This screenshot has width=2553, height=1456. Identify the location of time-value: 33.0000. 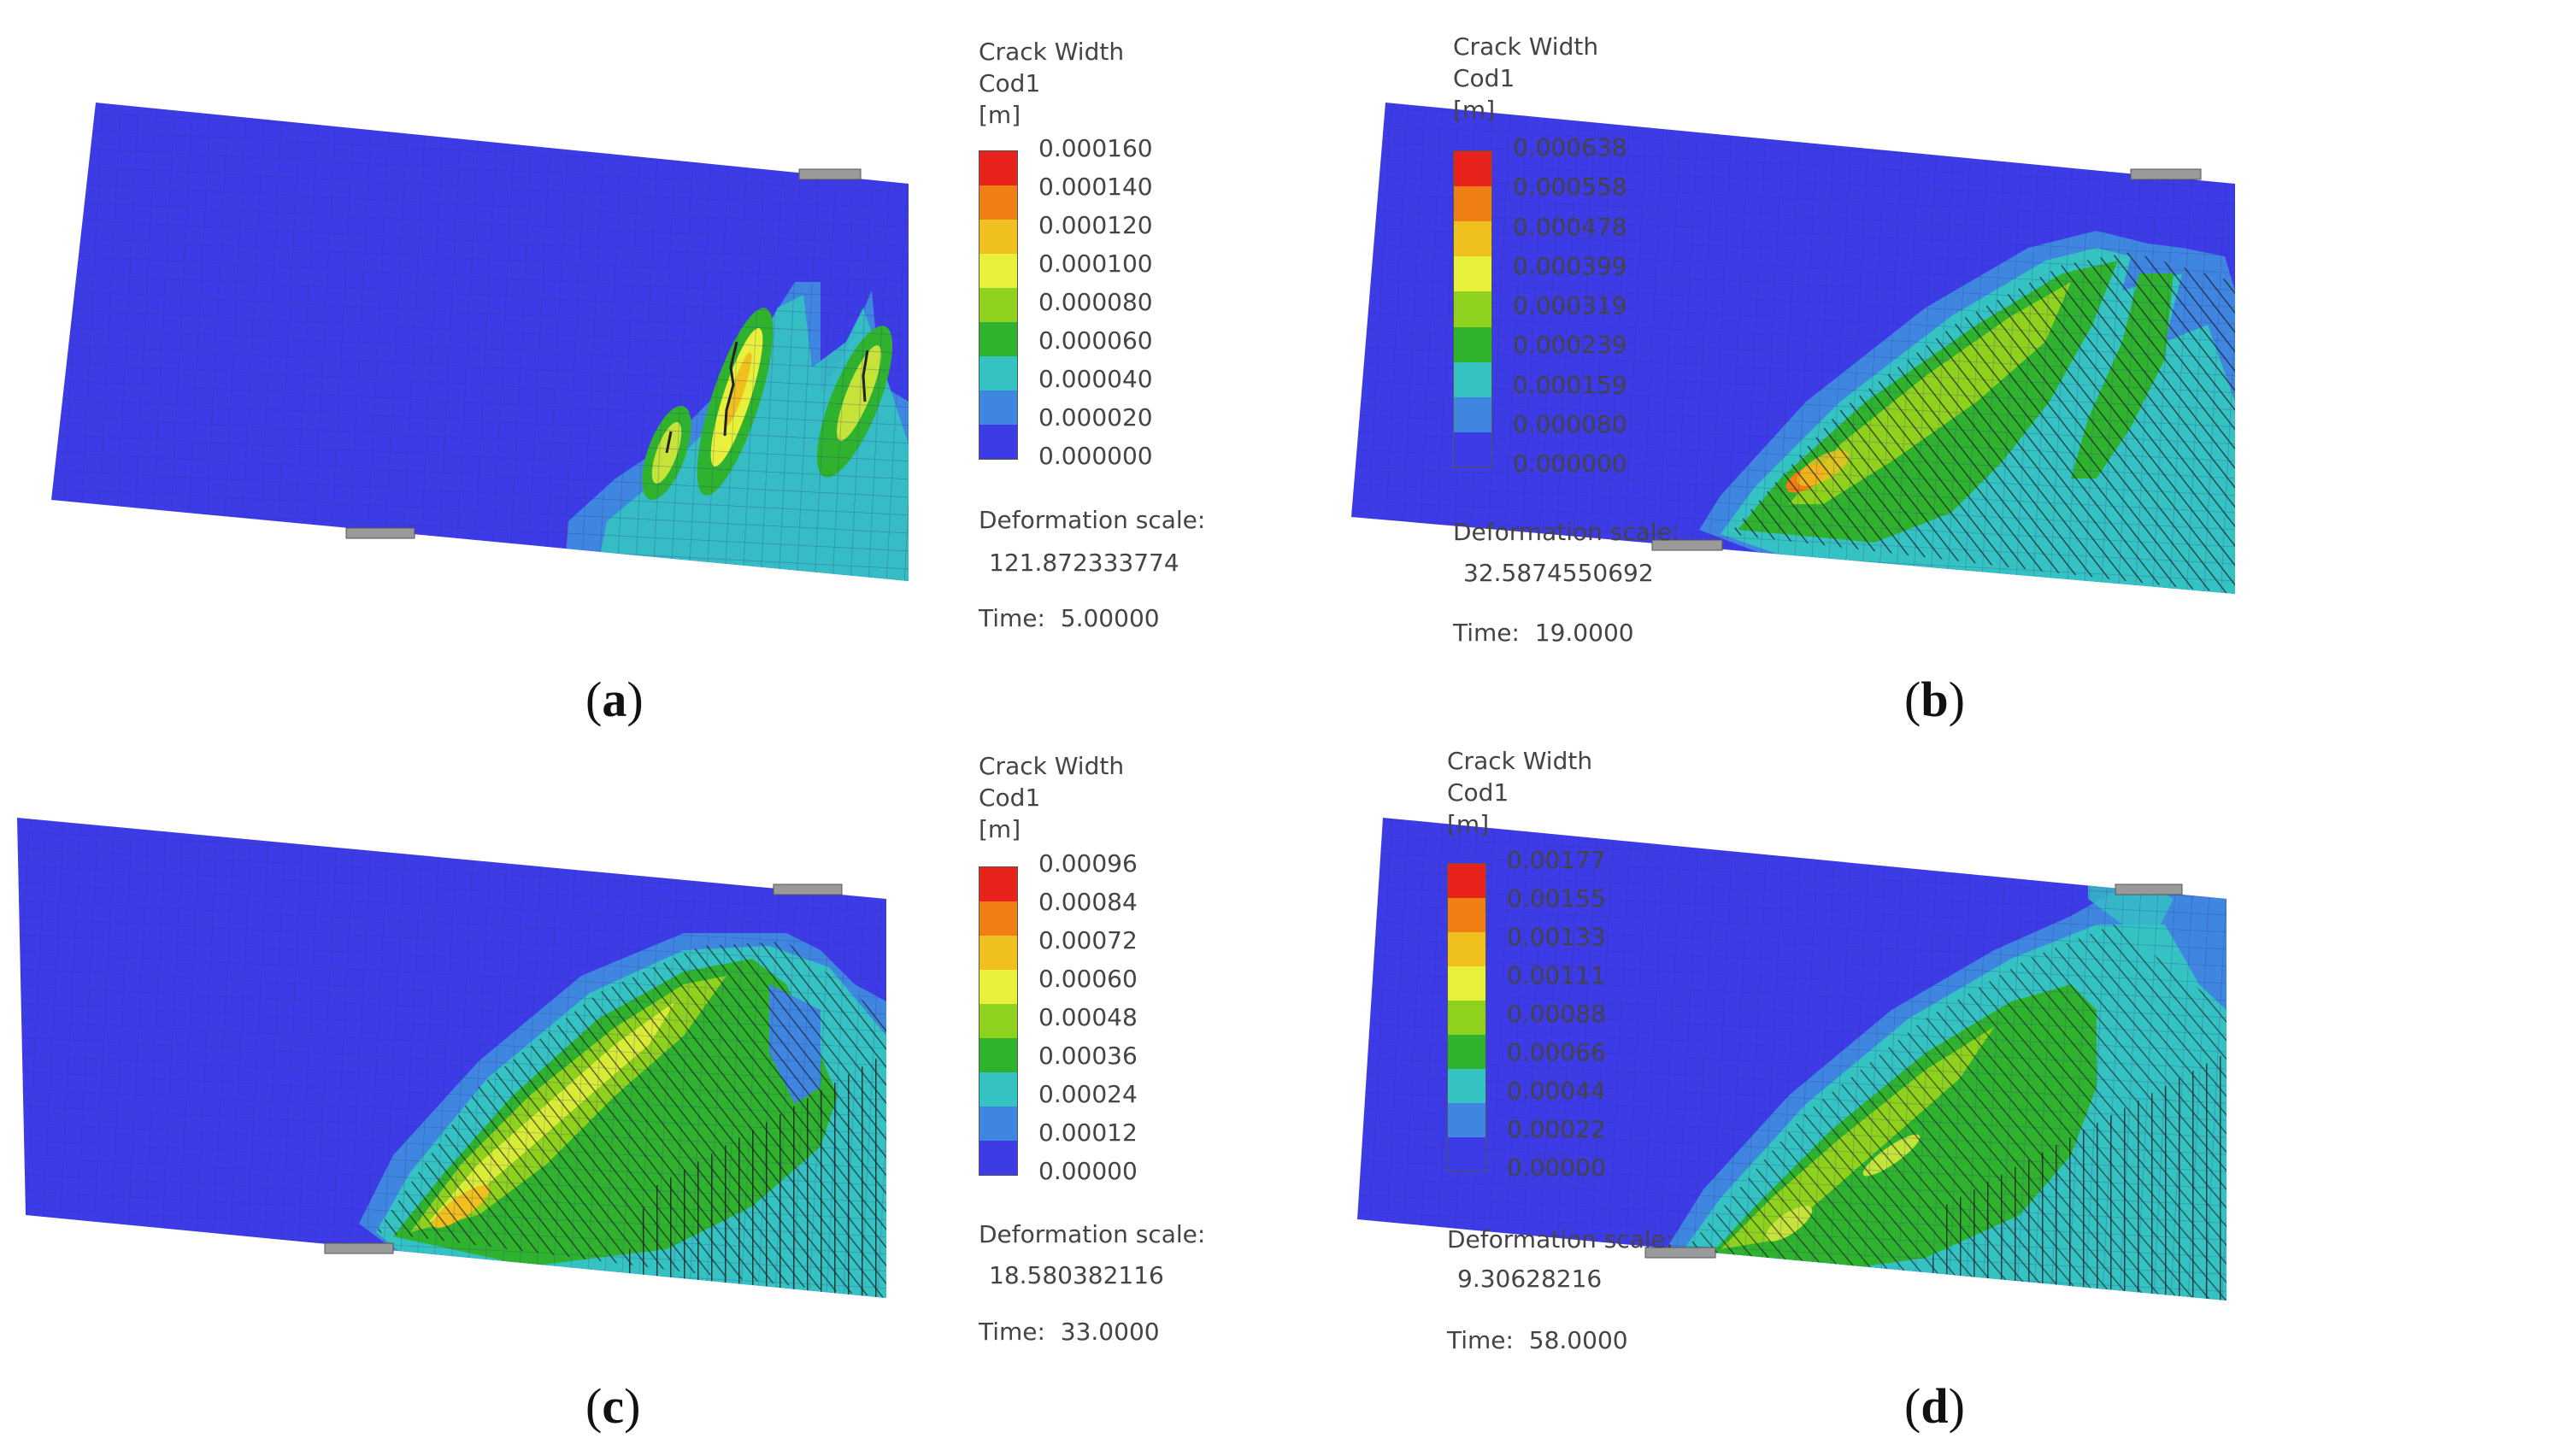
(1110, 1332).